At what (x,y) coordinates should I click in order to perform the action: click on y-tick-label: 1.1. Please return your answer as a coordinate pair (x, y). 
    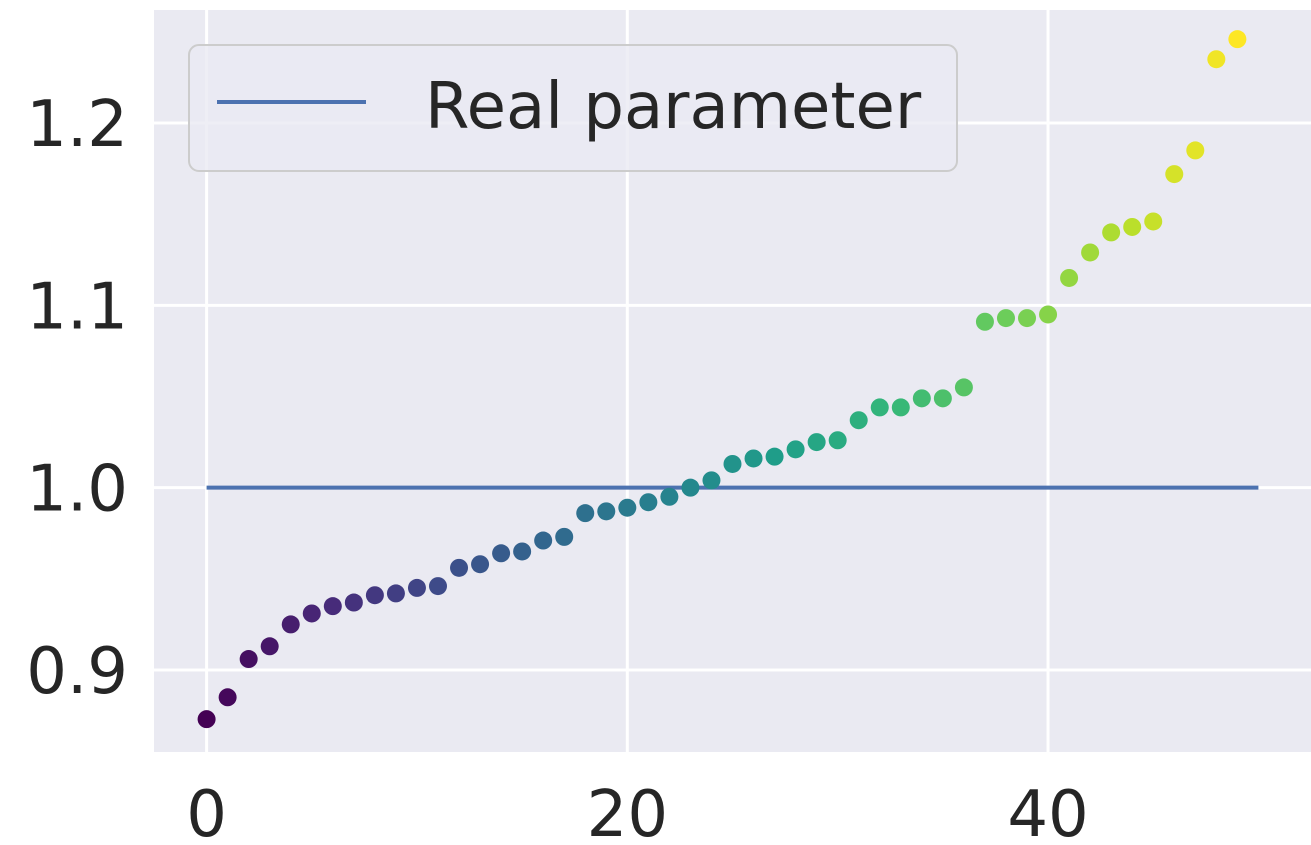
    Looking at the image, I should click on (77, 307).